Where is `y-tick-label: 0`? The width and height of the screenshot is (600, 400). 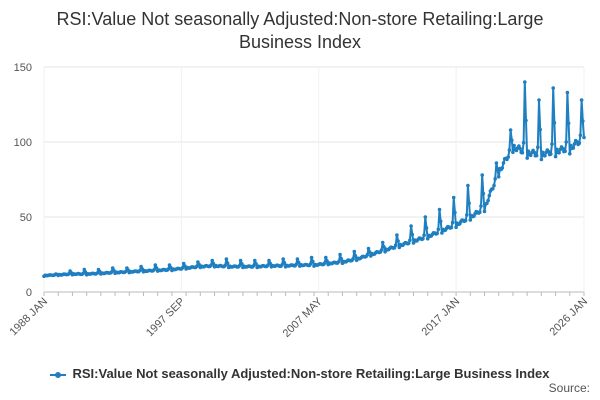 y-tick-label: 0 is located at coordinates (29, 293).